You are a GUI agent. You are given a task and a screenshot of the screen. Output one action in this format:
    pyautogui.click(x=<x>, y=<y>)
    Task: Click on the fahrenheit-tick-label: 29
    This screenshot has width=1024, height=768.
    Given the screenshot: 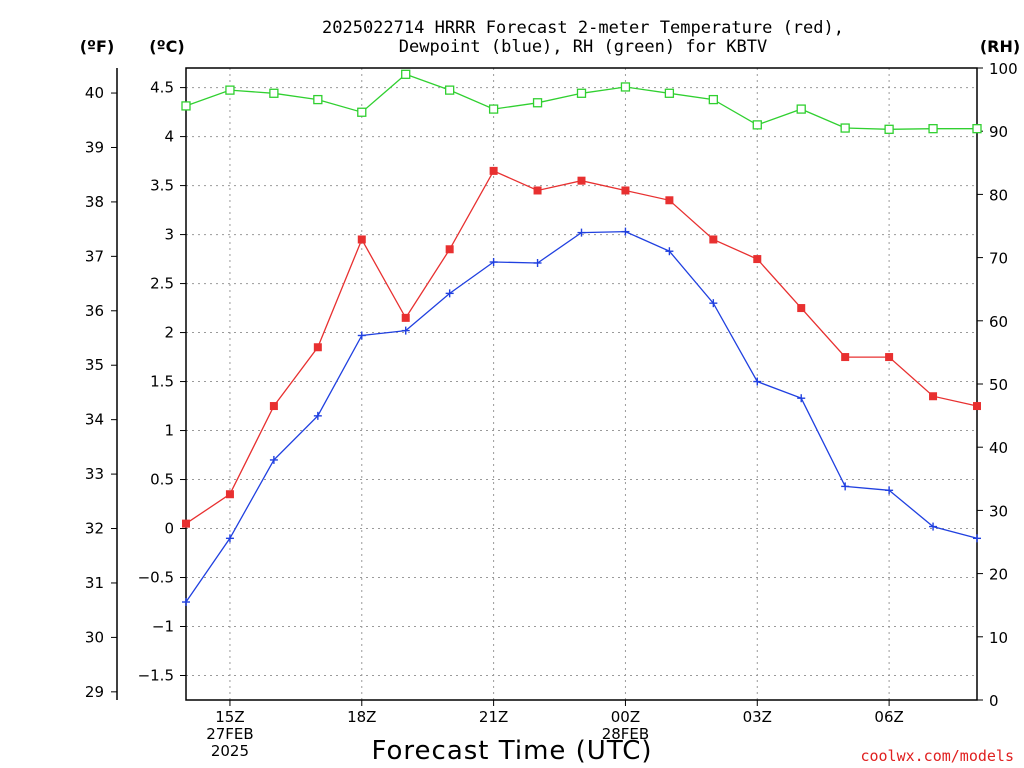 What is the action you would take?
    pyautogui.click(x=94, y=692)
    